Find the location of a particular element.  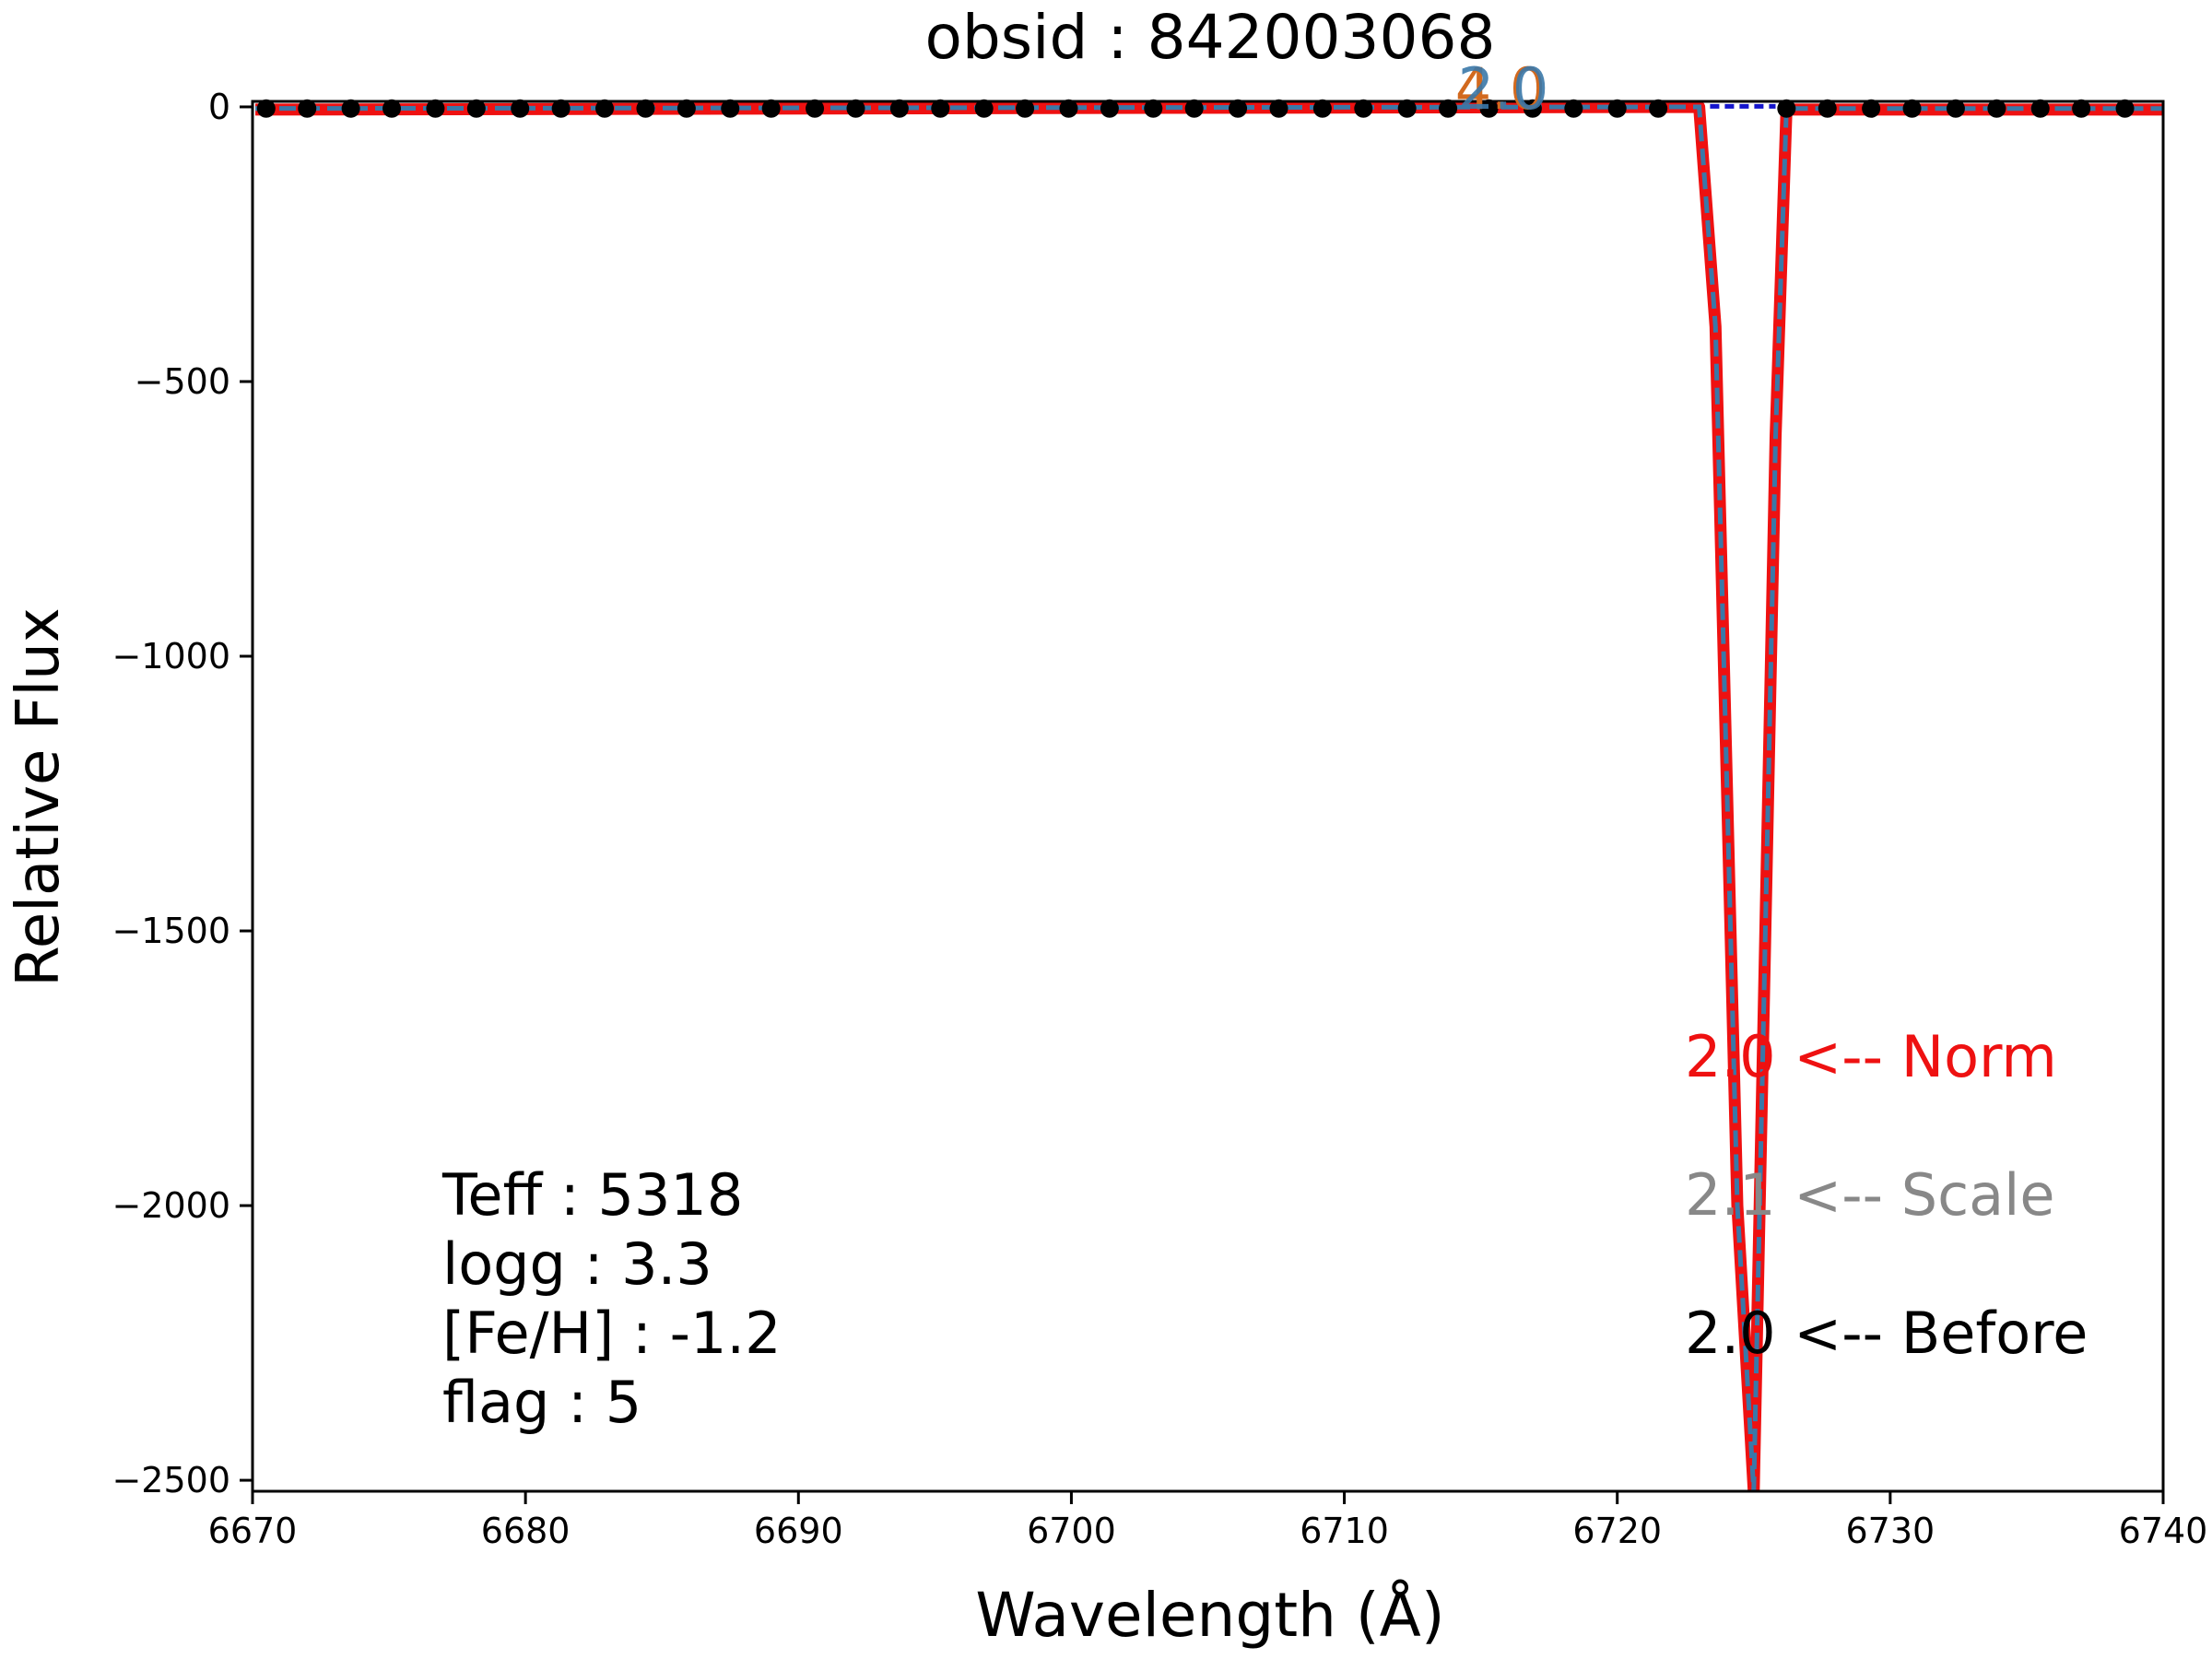

x-tick-label: 6730 is located at coordinates (1890, 1531).